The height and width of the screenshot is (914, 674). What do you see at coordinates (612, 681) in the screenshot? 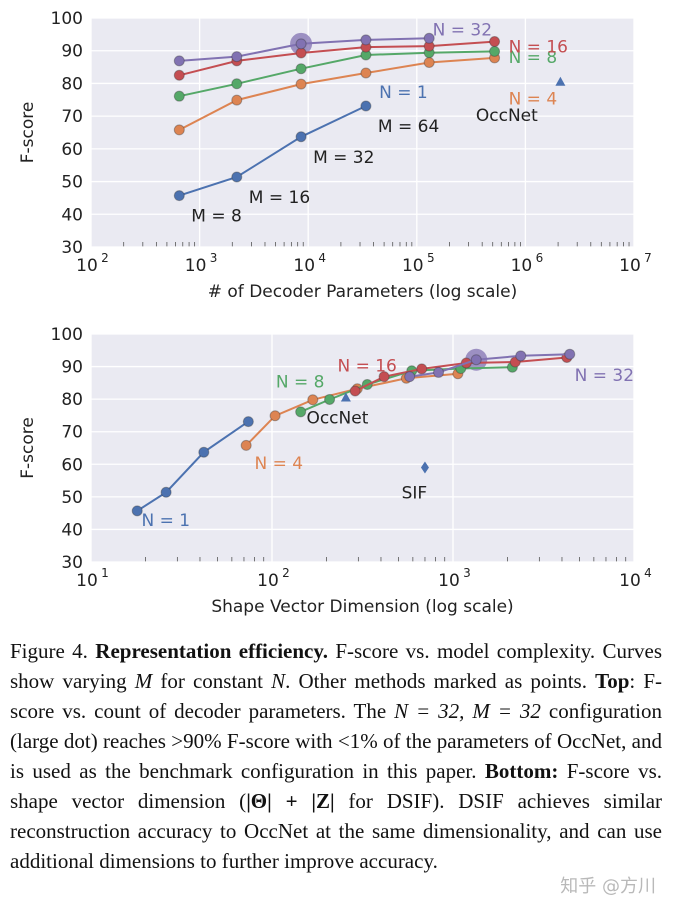
I see `caption-top-label: Top` at bounding box center [612, 681].